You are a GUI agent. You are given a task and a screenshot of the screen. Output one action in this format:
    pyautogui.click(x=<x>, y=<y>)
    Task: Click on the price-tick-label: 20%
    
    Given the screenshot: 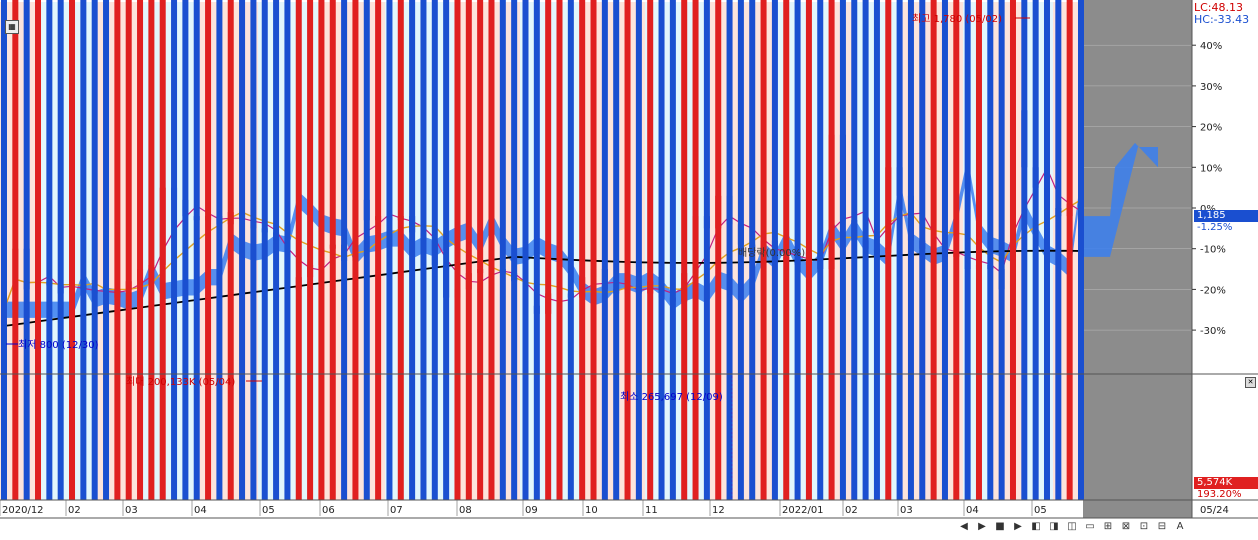 What is the action you would take?
    pyautogui.click(x=1211, y=128)
    